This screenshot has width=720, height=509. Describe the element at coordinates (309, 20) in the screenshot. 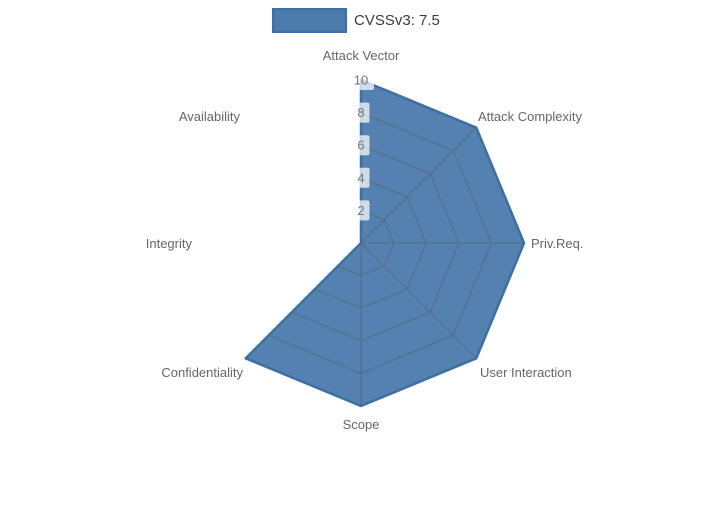

I see `legend-swatch-icon` at that location.